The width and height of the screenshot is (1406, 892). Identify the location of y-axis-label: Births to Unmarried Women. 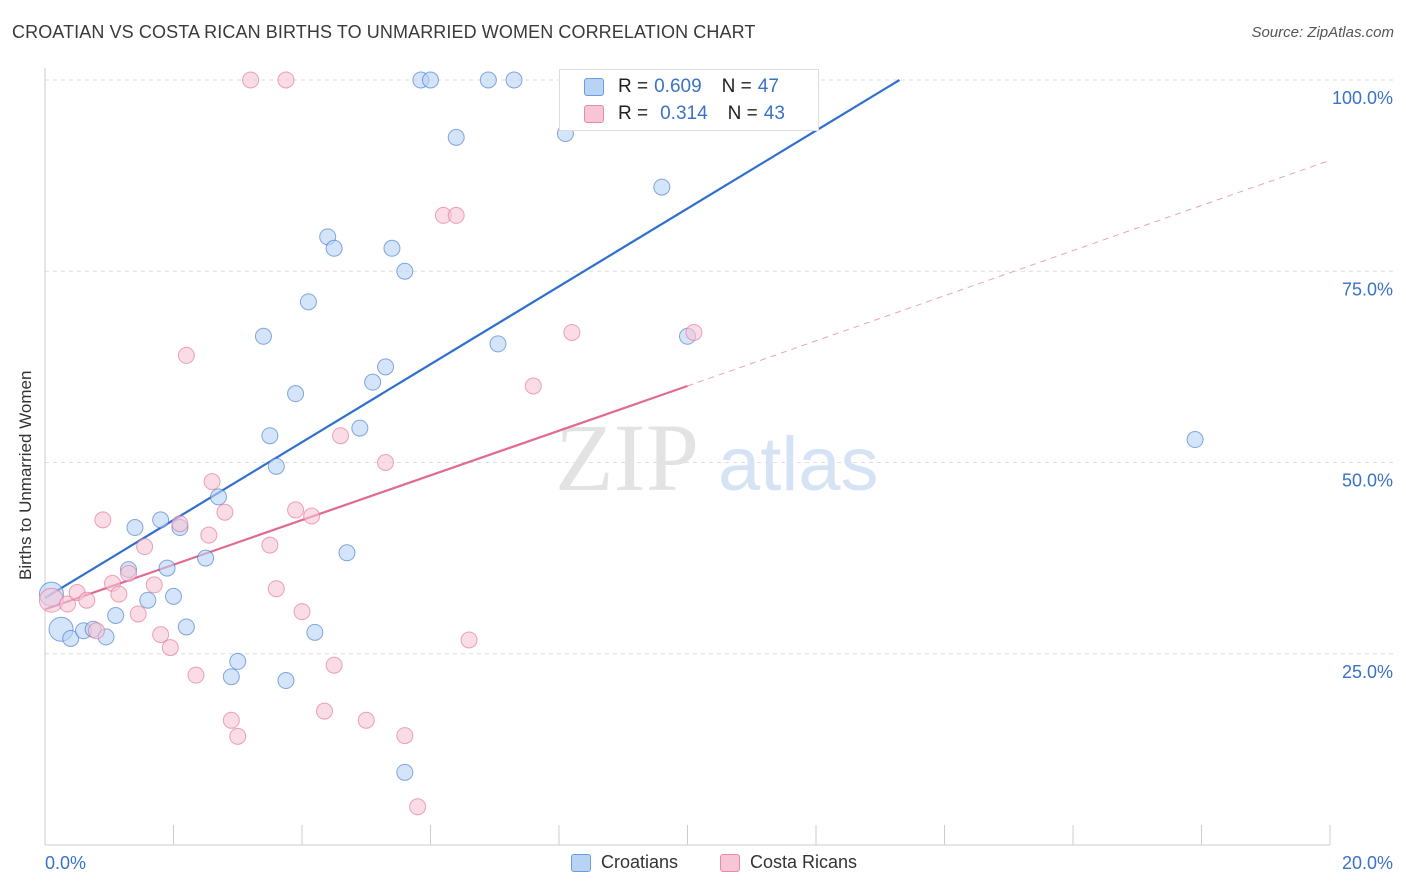
(25, 475).